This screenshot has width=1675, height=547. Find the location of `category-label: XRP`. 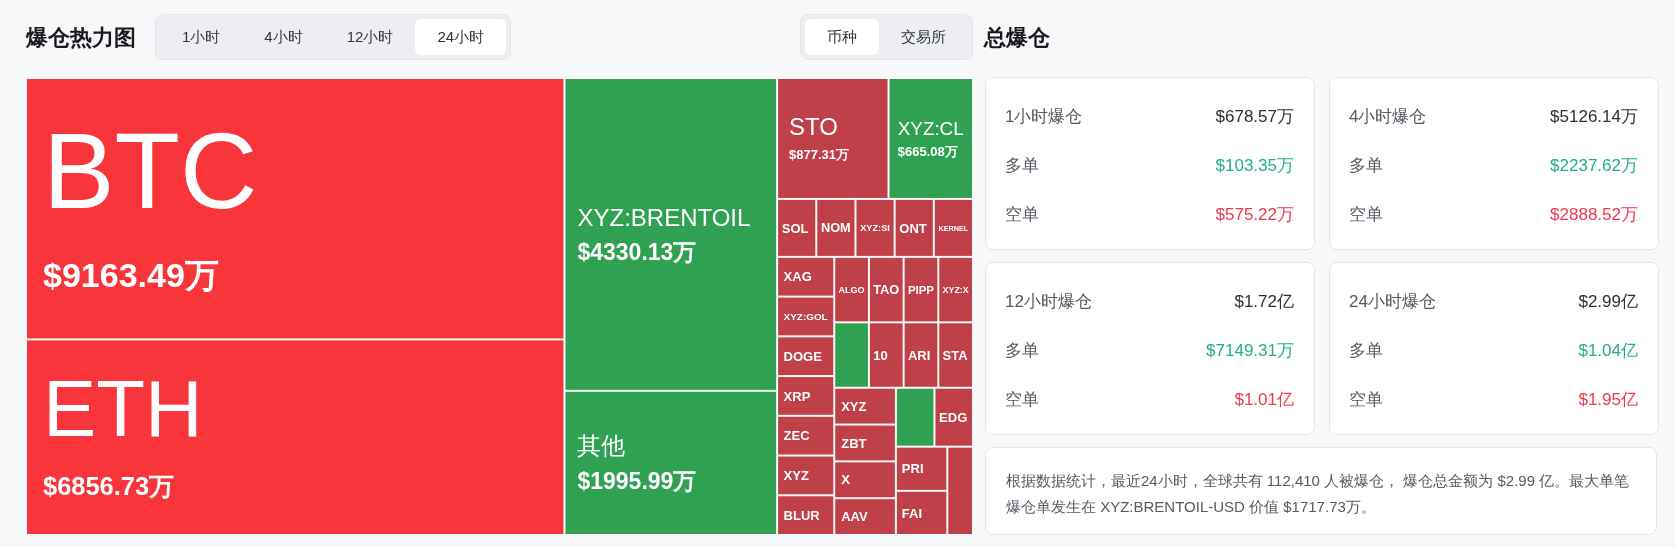

category-label: XRP is located at coordinates (797, 396).